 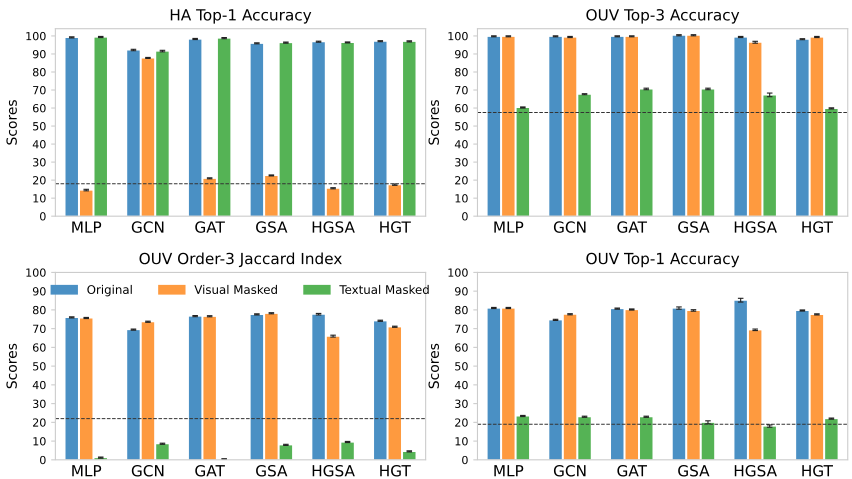 What do you see at coordinates (235, 289) in the screenshot?
I see `legend-label: Visual Masked` at bounding box center [235, 289].